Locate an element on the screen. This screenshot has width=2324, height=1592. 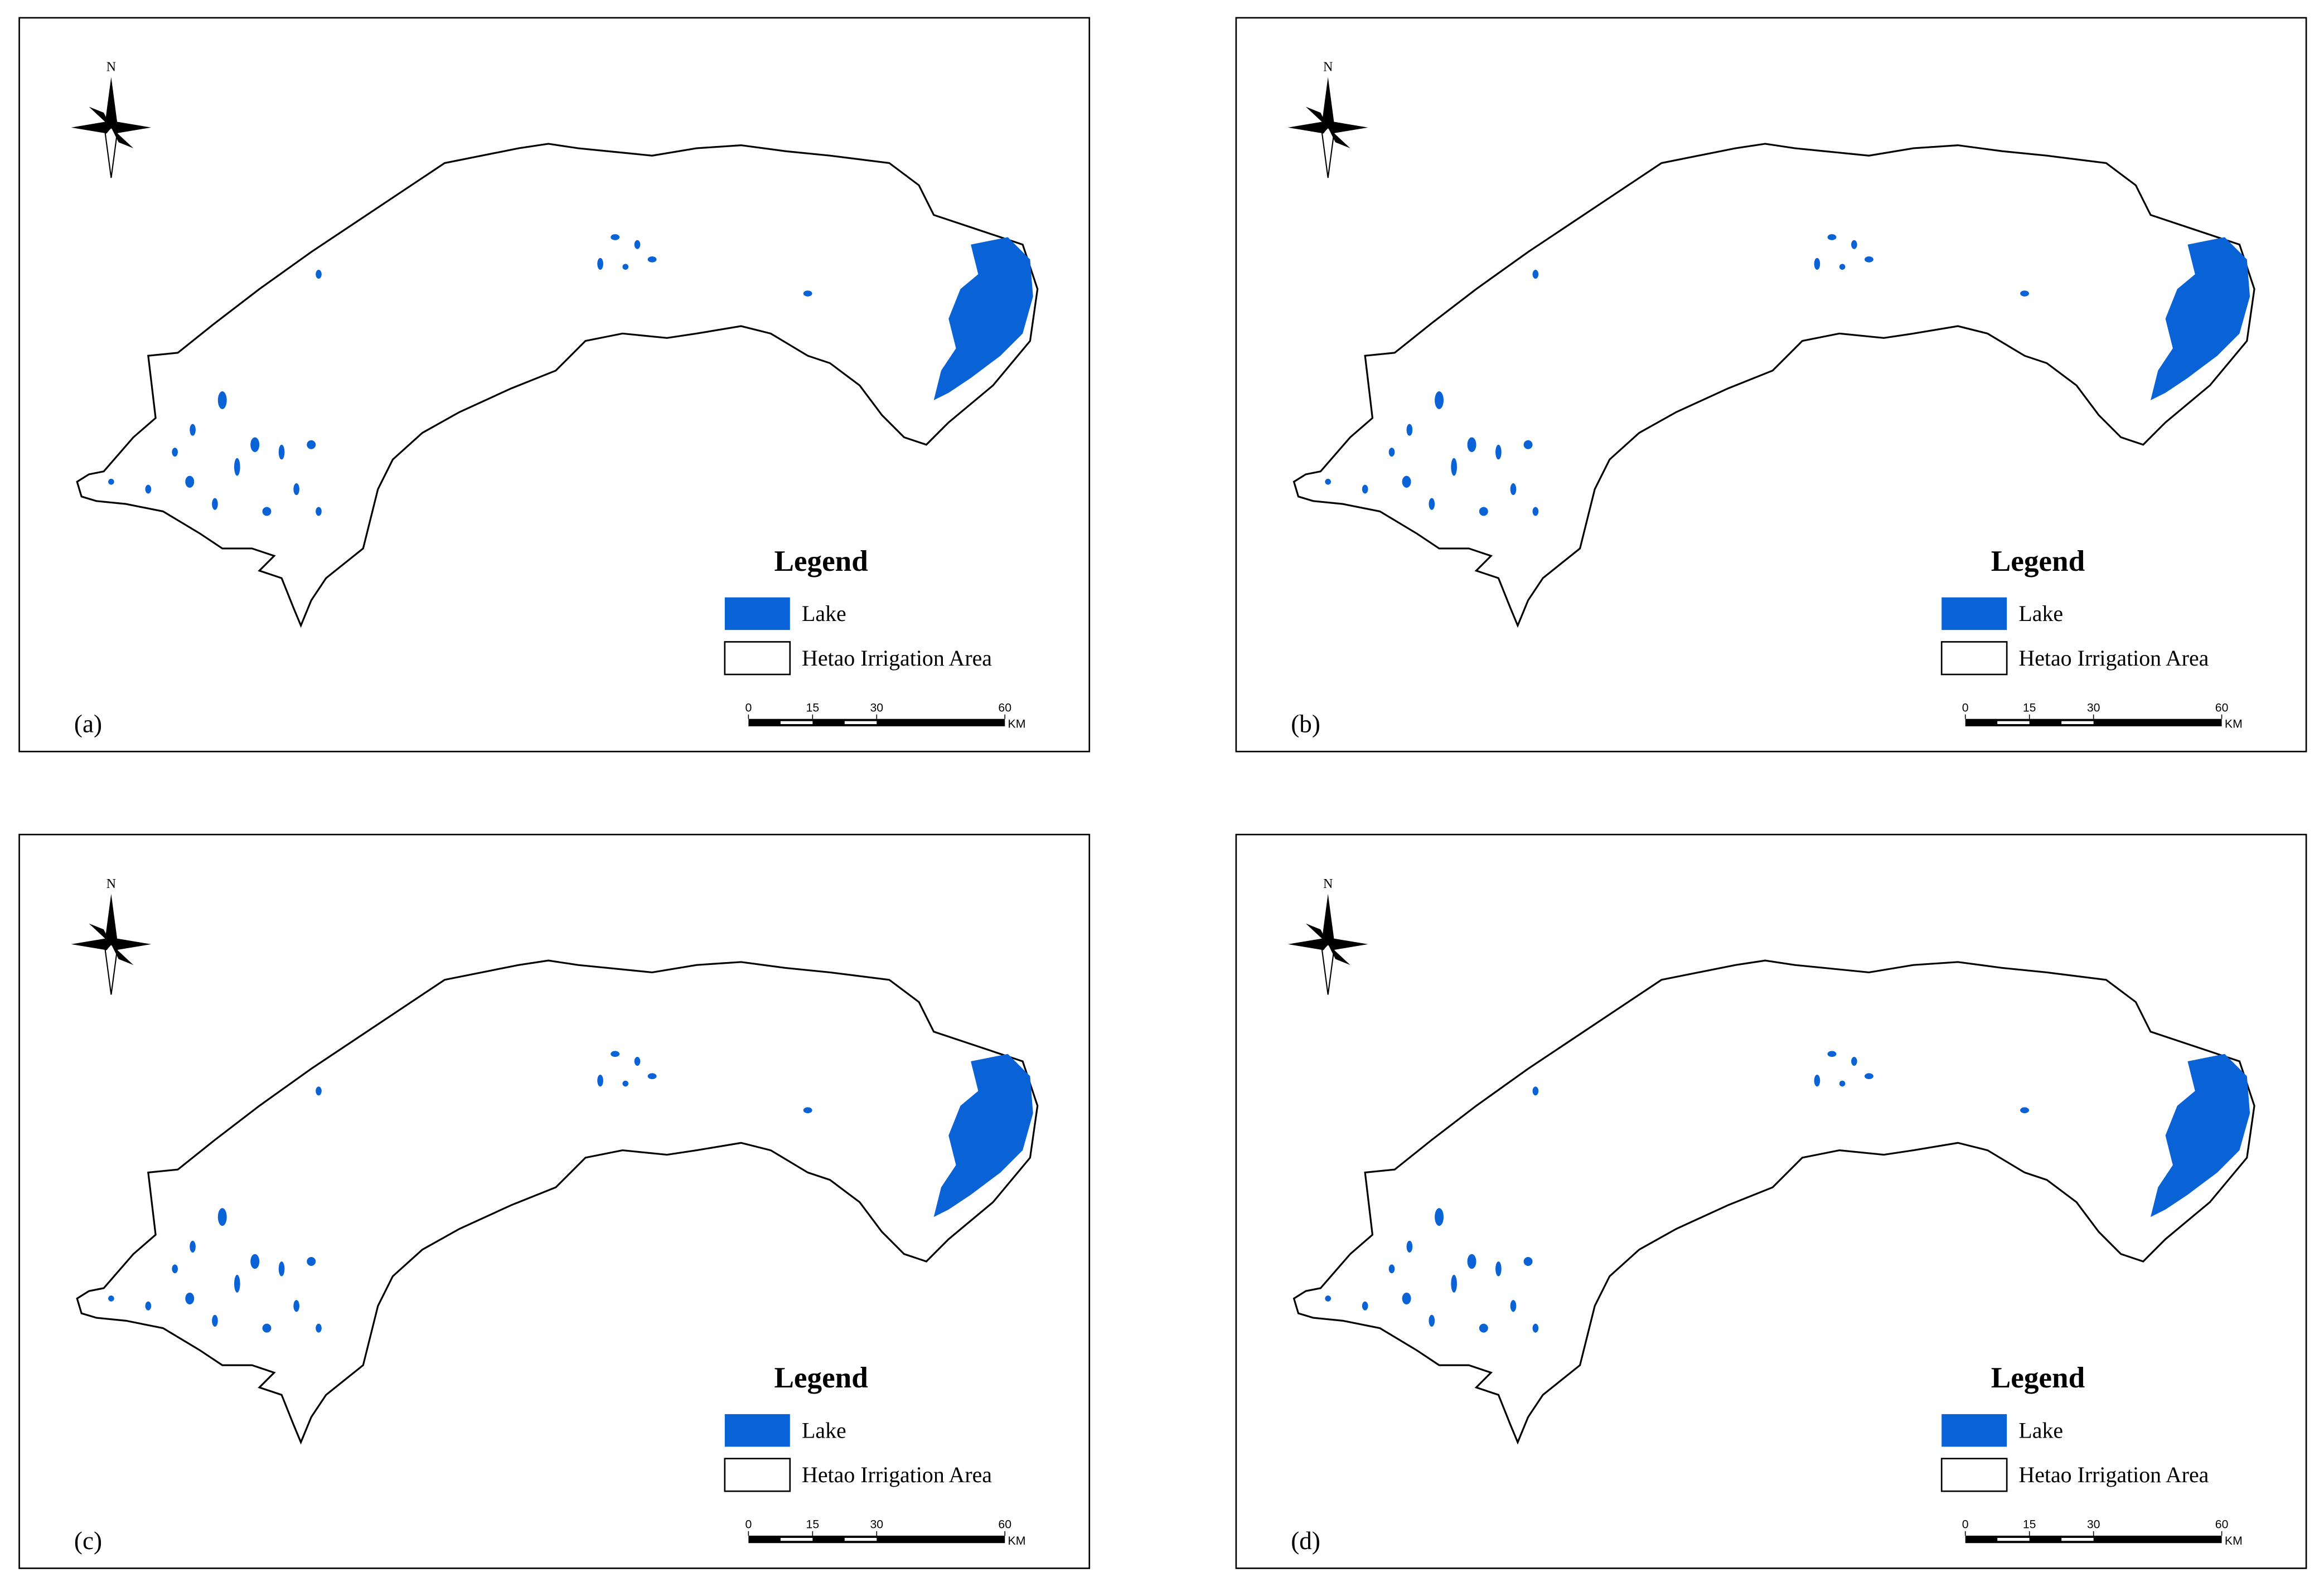
panel-label: (a) is located at coordinates (88, 724).